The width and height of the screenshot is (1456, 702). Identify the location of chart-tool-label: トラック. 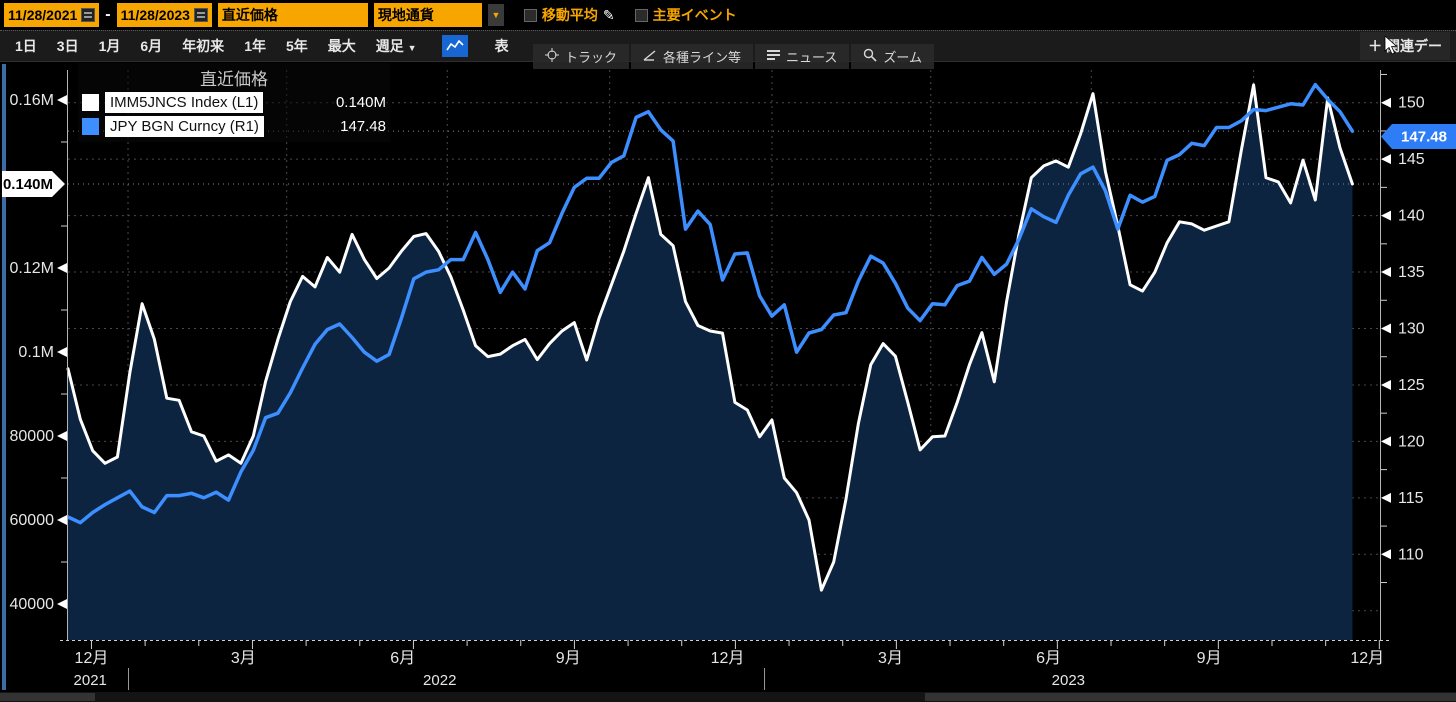
(591, 57).